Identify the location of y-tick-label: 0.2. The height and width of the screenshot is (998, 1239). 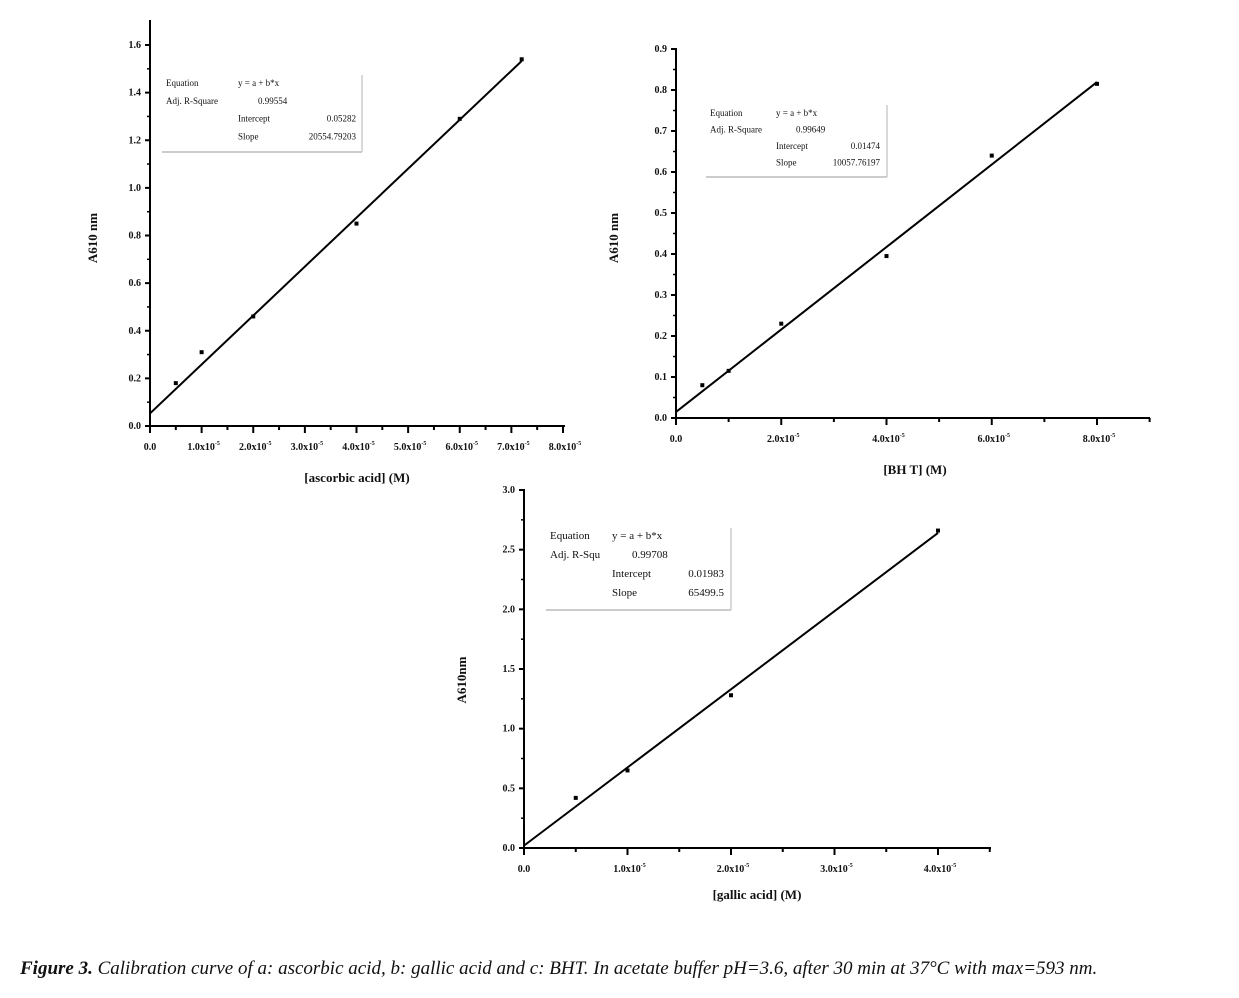
(661, 336).